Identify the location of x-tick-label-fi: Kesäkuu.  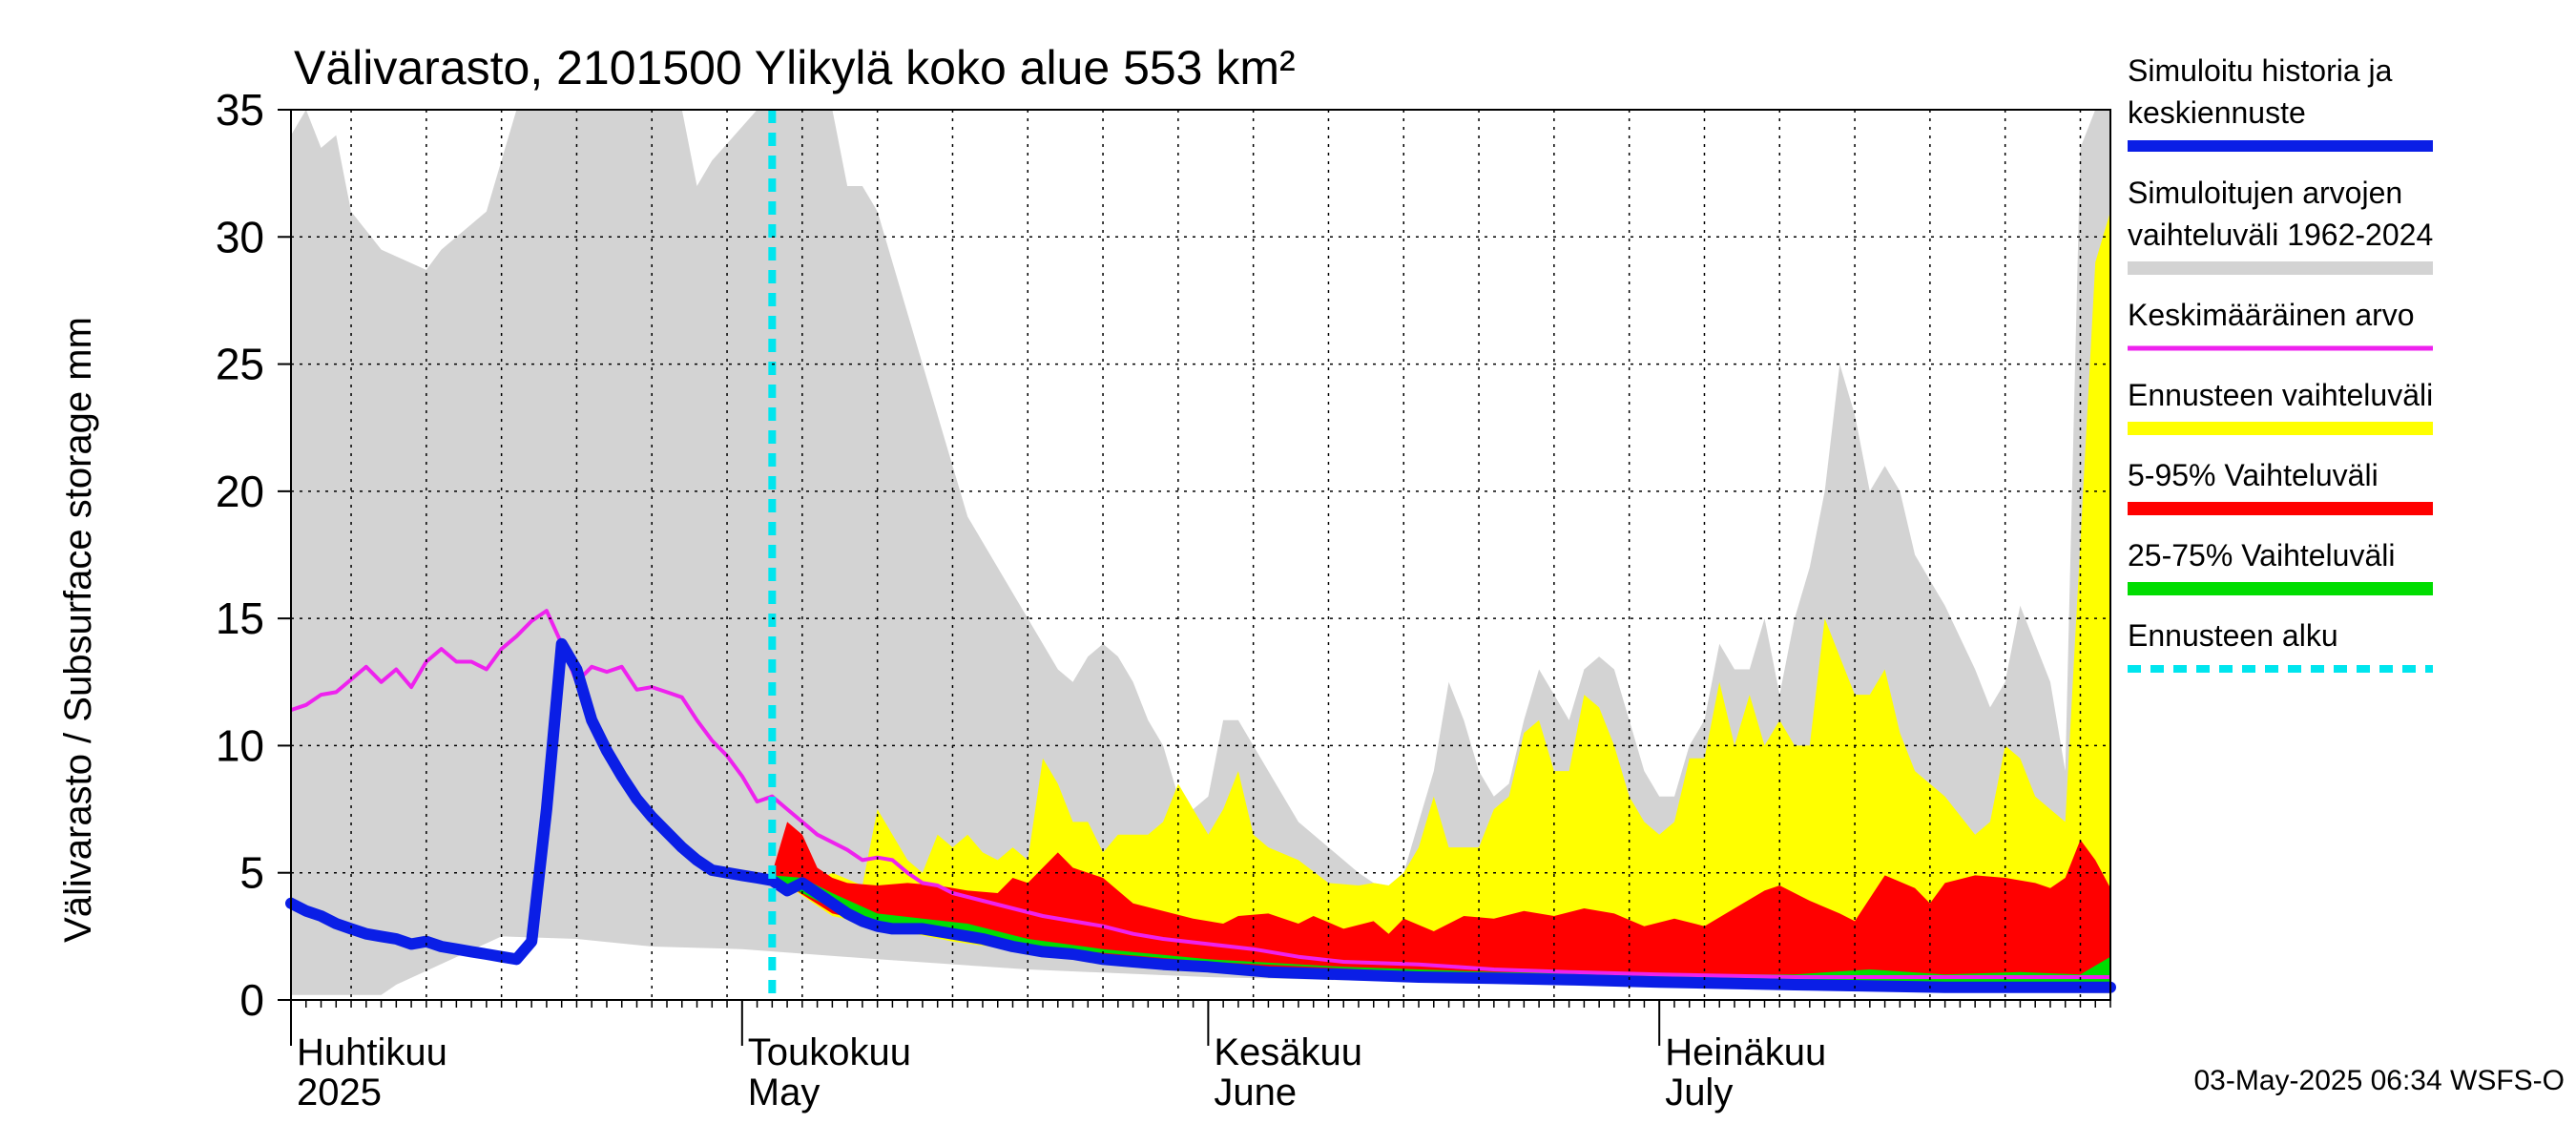
(1288, 1052).